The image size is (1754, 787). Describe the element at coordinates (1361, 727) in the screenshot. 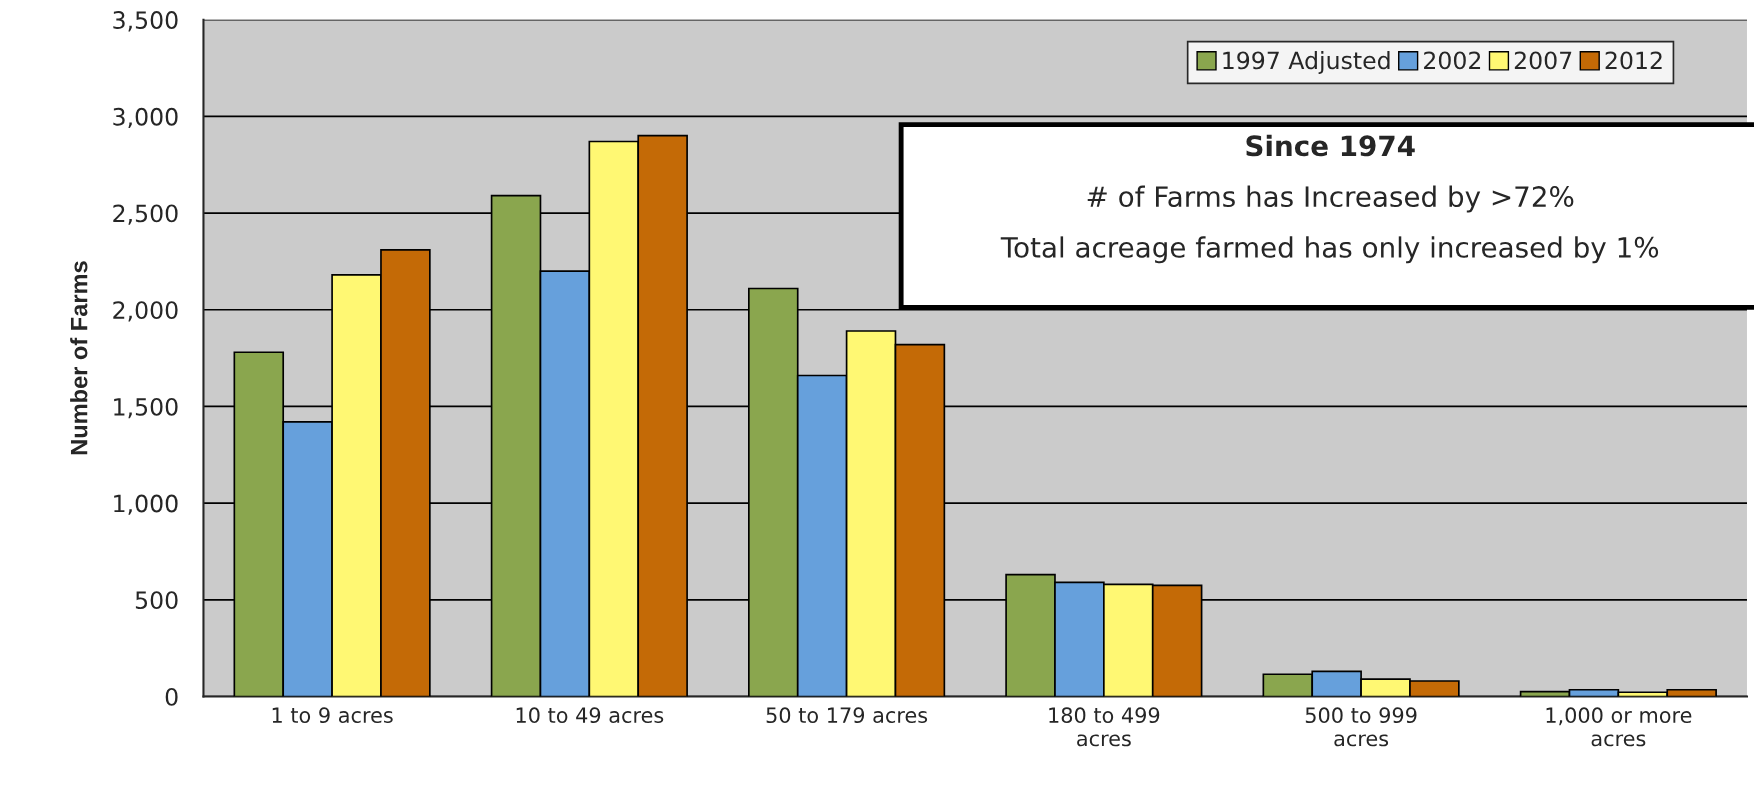

I see `x-tick-label: 500 to 999 acres` at that location.